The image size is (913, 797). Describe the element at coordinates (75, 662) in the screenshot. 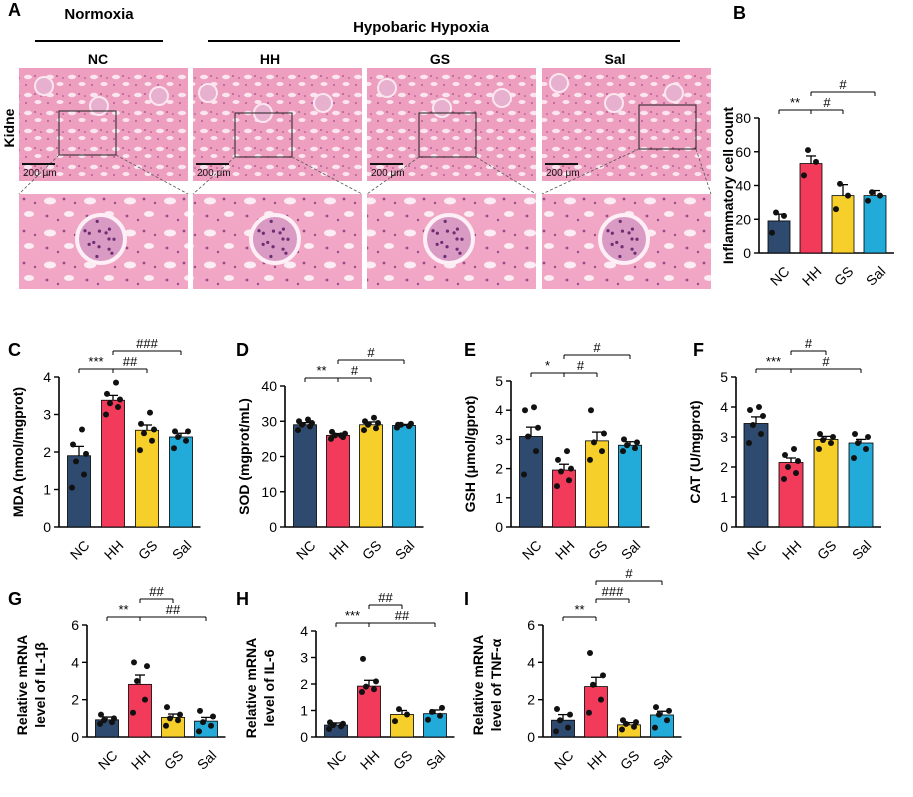

I see `y-tick-label: 4` at that location.